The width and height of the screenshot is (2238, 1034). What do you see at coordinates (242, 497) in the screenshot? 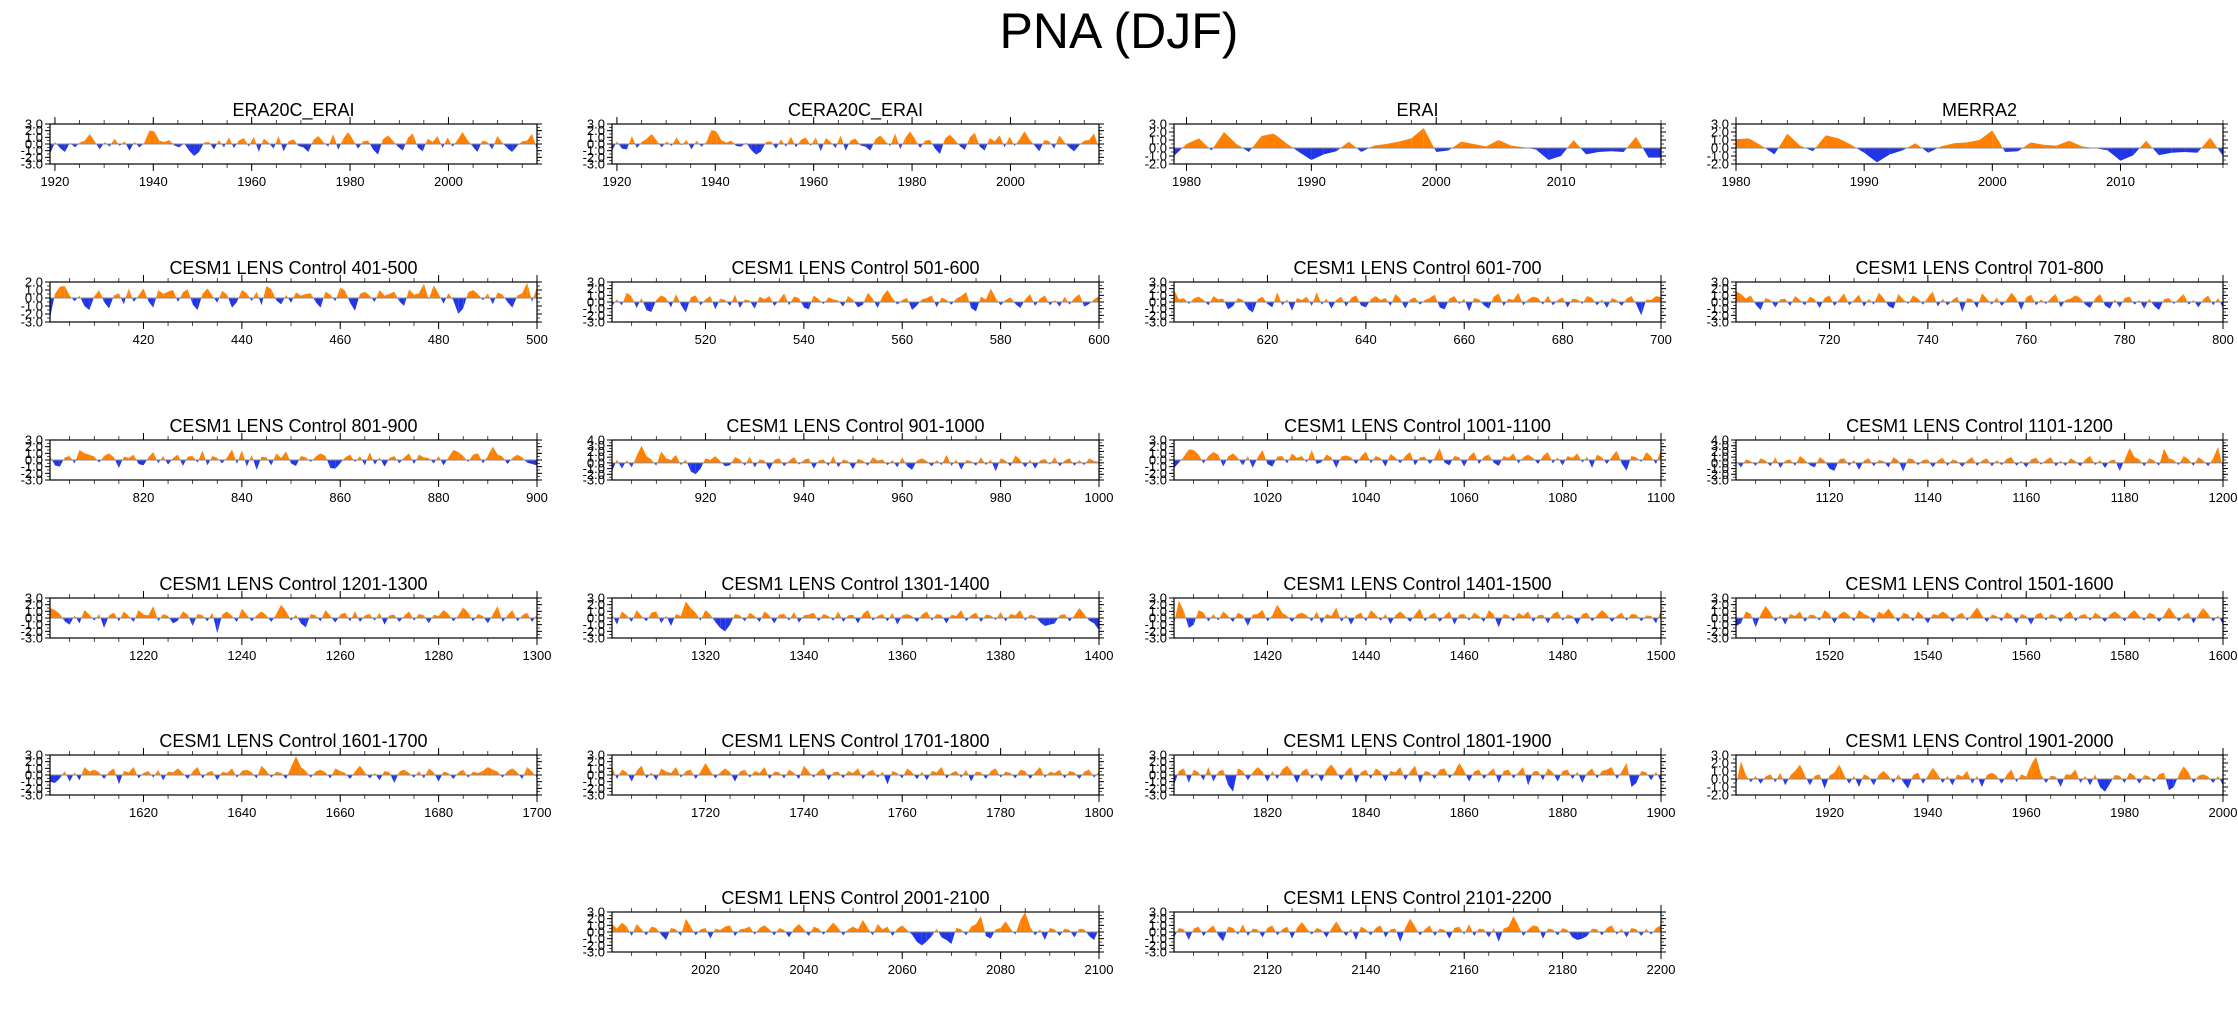
I see `x-tick-label: 840` at bounding box center [242, 497].